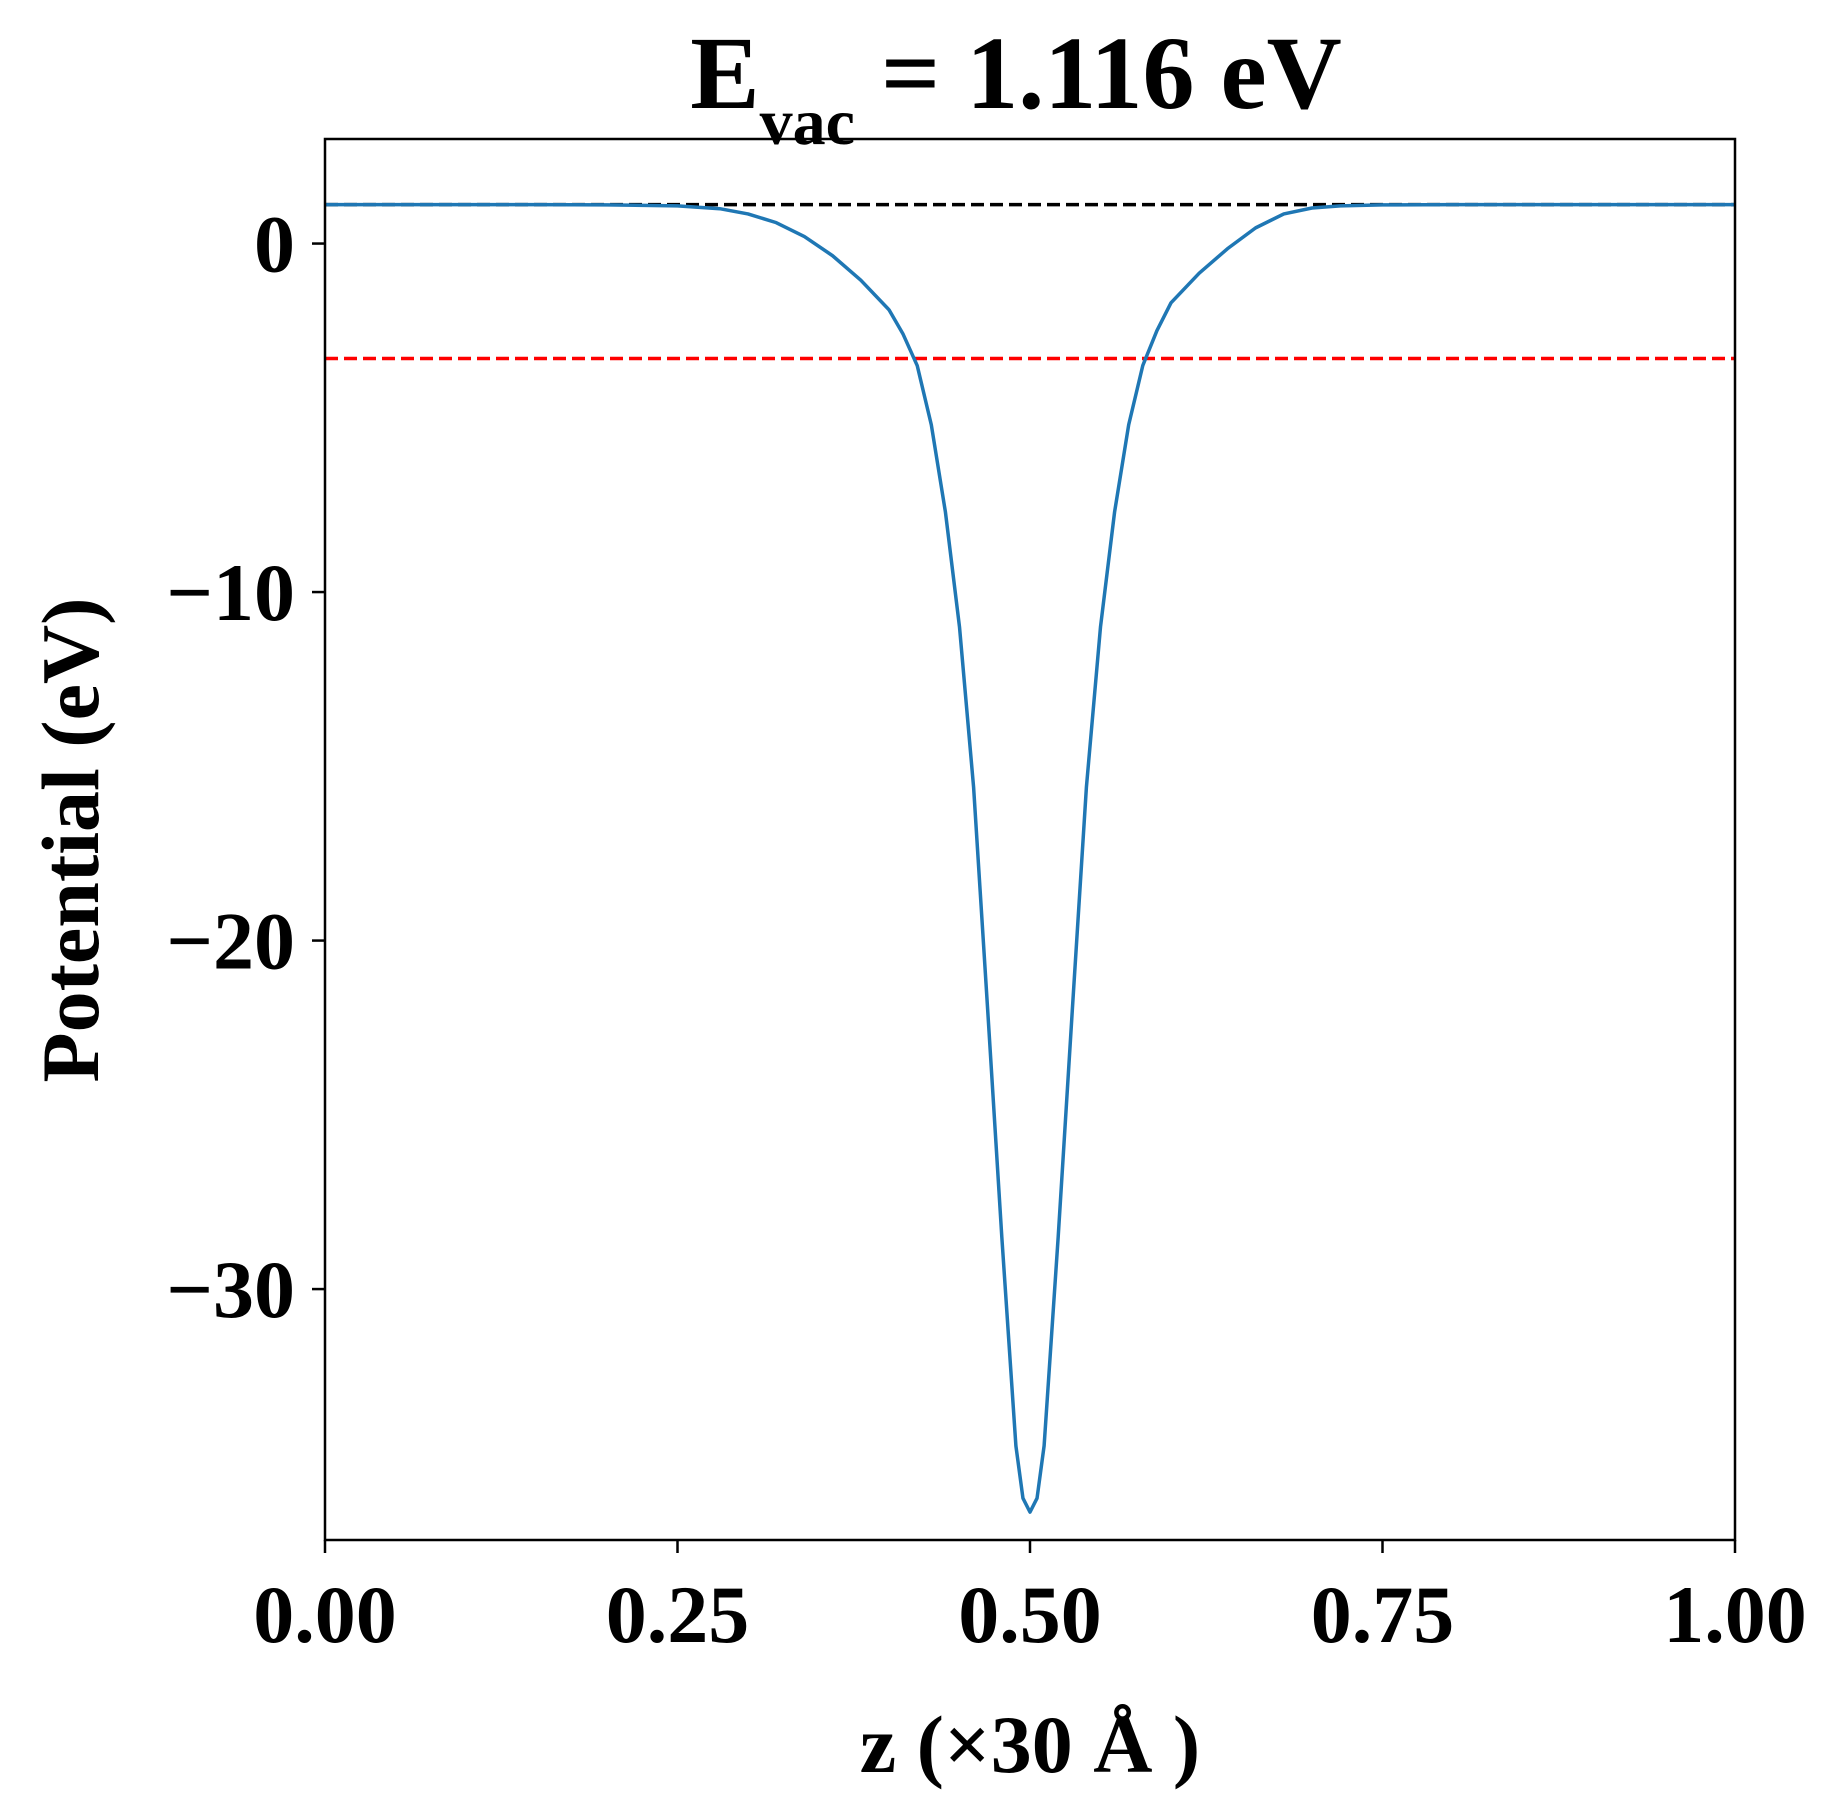  I want to click on y-axis: 0 −10 −20 −30, so click(245, 767).